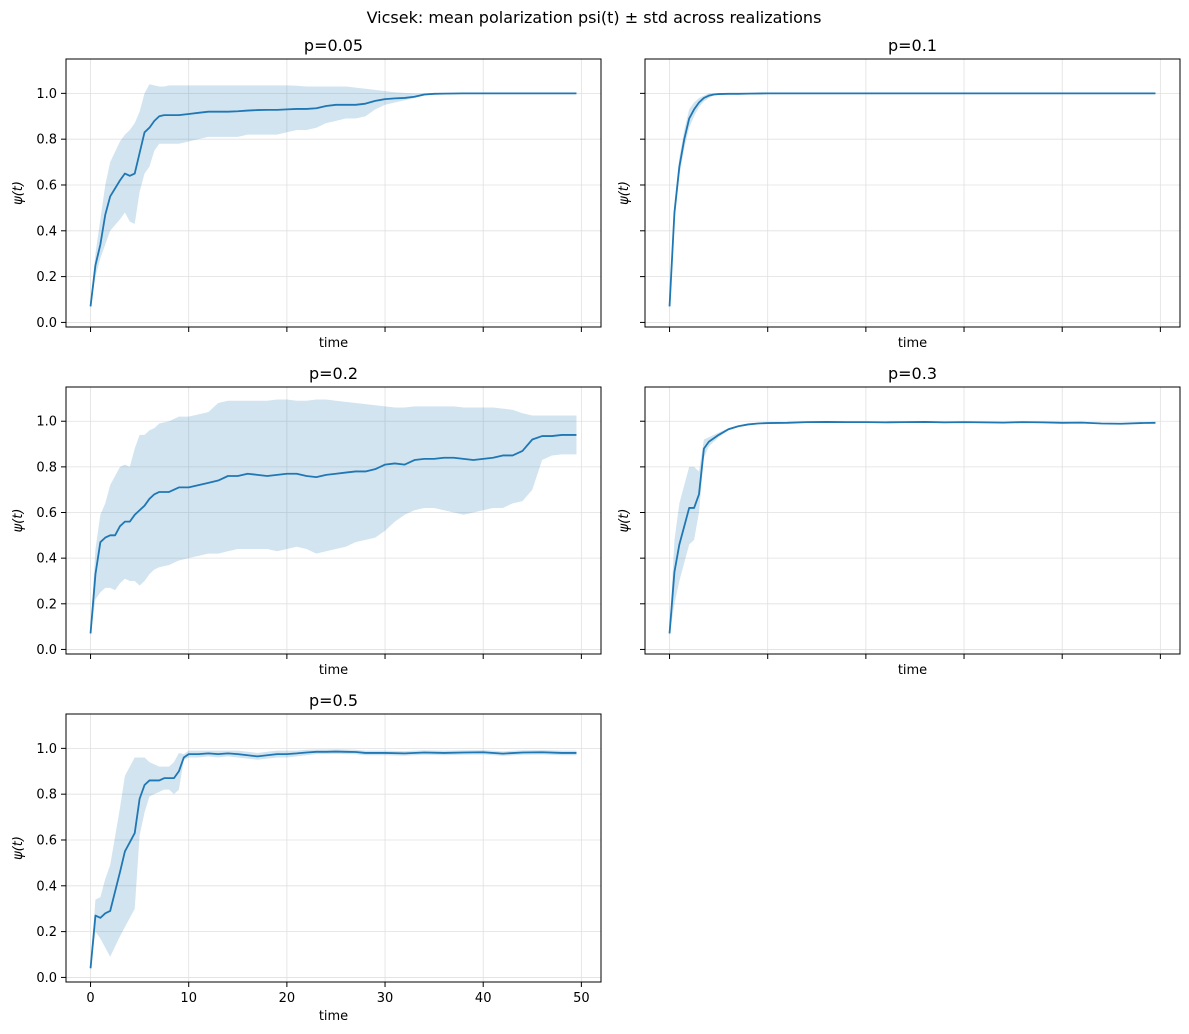  What do you see at coordinates (385, 998) in the screenshot?
I see `x-tick-label: 30` at bounding box center [385, 998].